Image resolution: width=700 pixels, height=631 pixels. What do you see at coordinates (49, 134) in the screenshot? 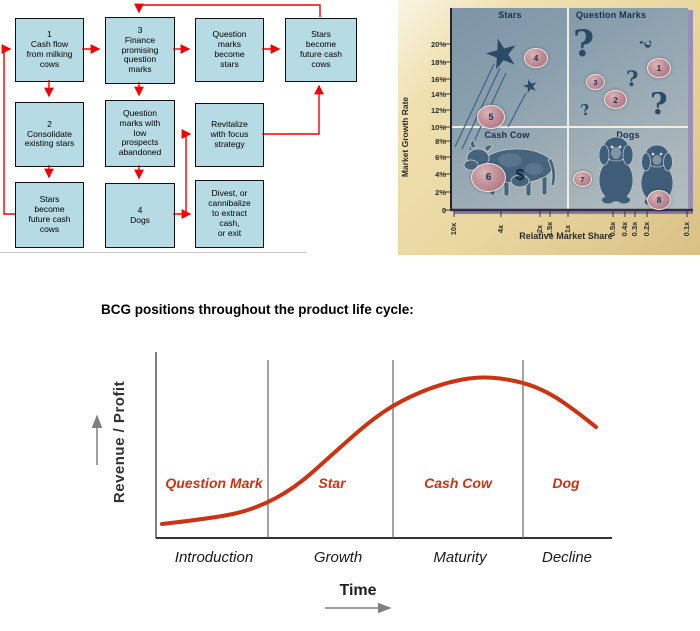
I see `flow-box-consolidate-stars: 2 Consolidate existing stars` at bounding box center [49, 134].